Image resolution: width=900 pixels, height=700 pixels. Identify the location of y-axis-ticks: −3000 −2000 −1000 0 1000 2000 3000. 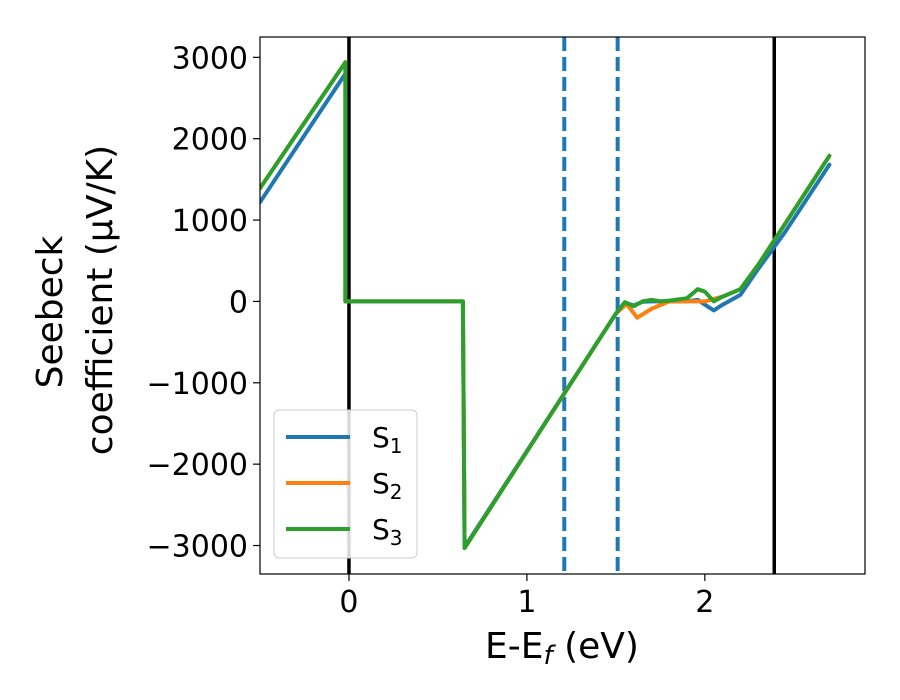
(203, 303).